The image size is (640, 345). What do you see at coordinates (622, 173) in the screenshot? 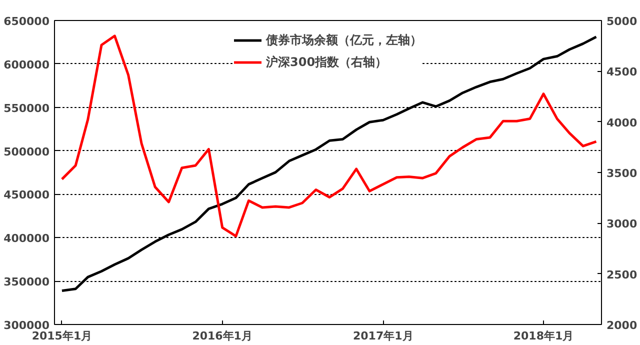
I see `y2-tick-label: 3500` at bounding box center [622, 173].